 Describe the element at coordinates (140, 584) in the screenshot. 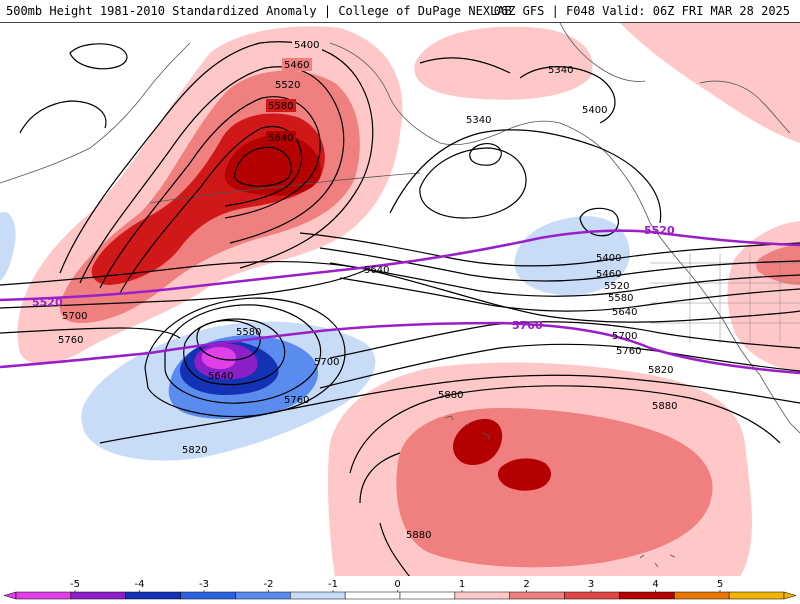

I see `colorbar-tick-label: -4` at that location.